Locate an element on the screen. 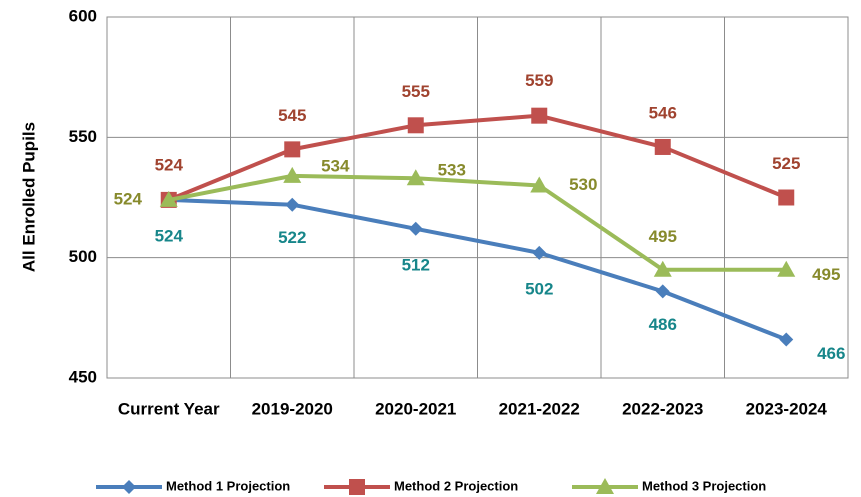  x-tick-label: 2020-2021 is located at coordinates (415, 408).